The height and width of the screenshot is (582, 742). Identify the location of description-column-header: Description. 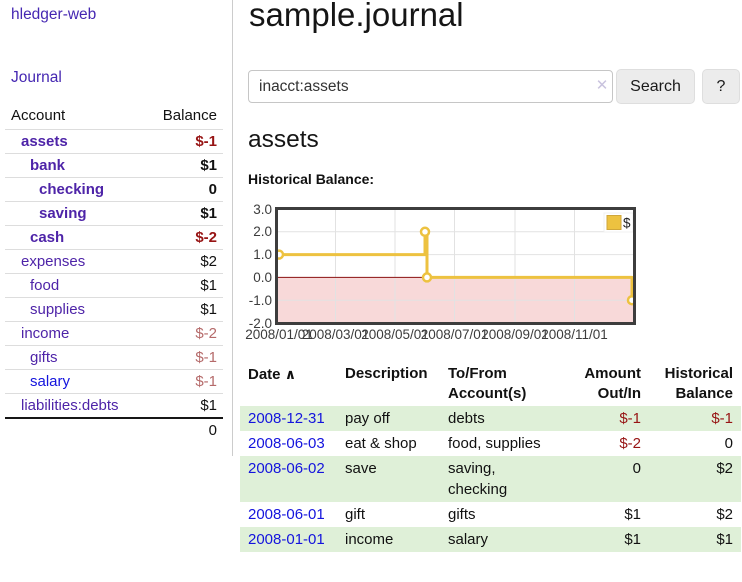
(386, 373).